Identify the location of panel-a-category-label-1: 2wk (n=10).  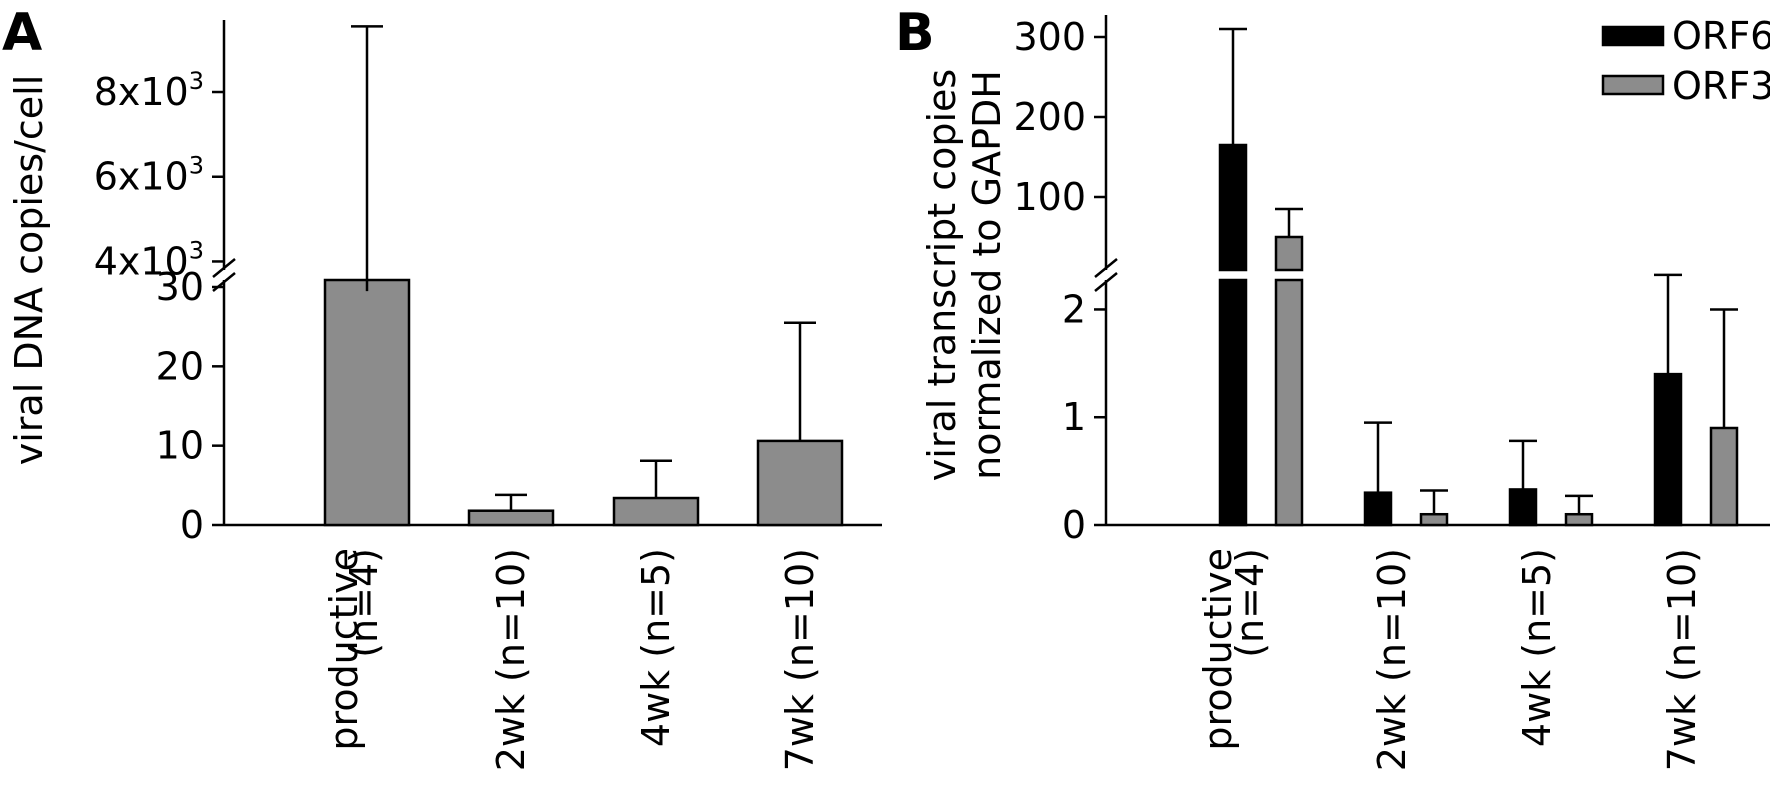
(511, 659).